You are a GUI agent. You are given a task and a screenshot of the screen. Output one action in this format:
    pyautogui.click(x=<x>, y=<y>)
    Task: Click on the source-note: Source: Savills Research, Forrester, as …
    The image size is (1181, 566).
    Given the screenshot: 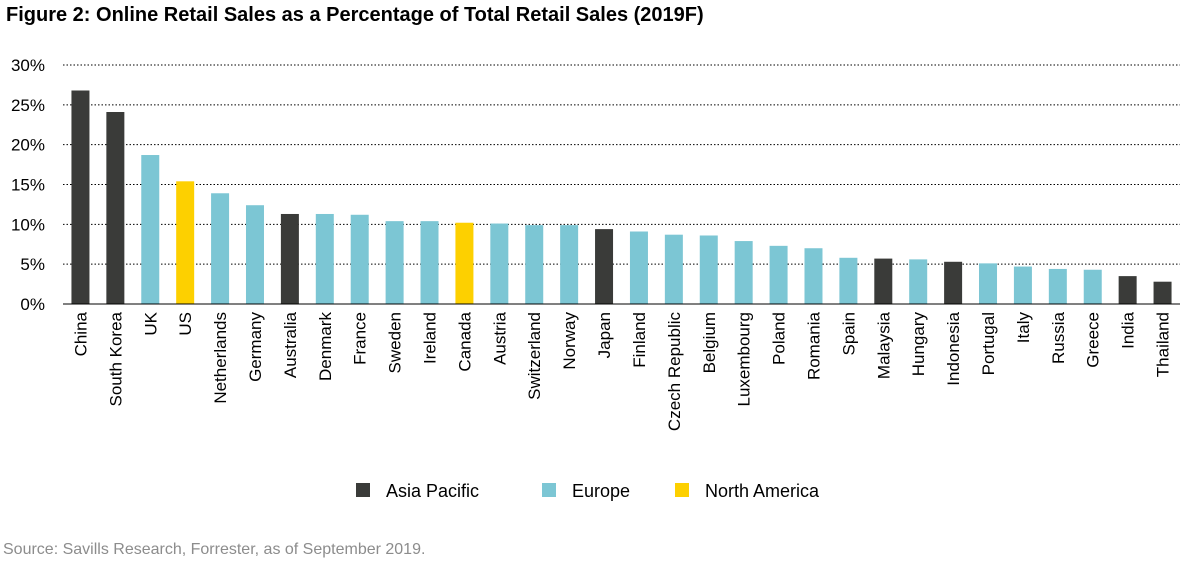 What is the action you would take?
    pyautogui.click(x=214, y=549)
    